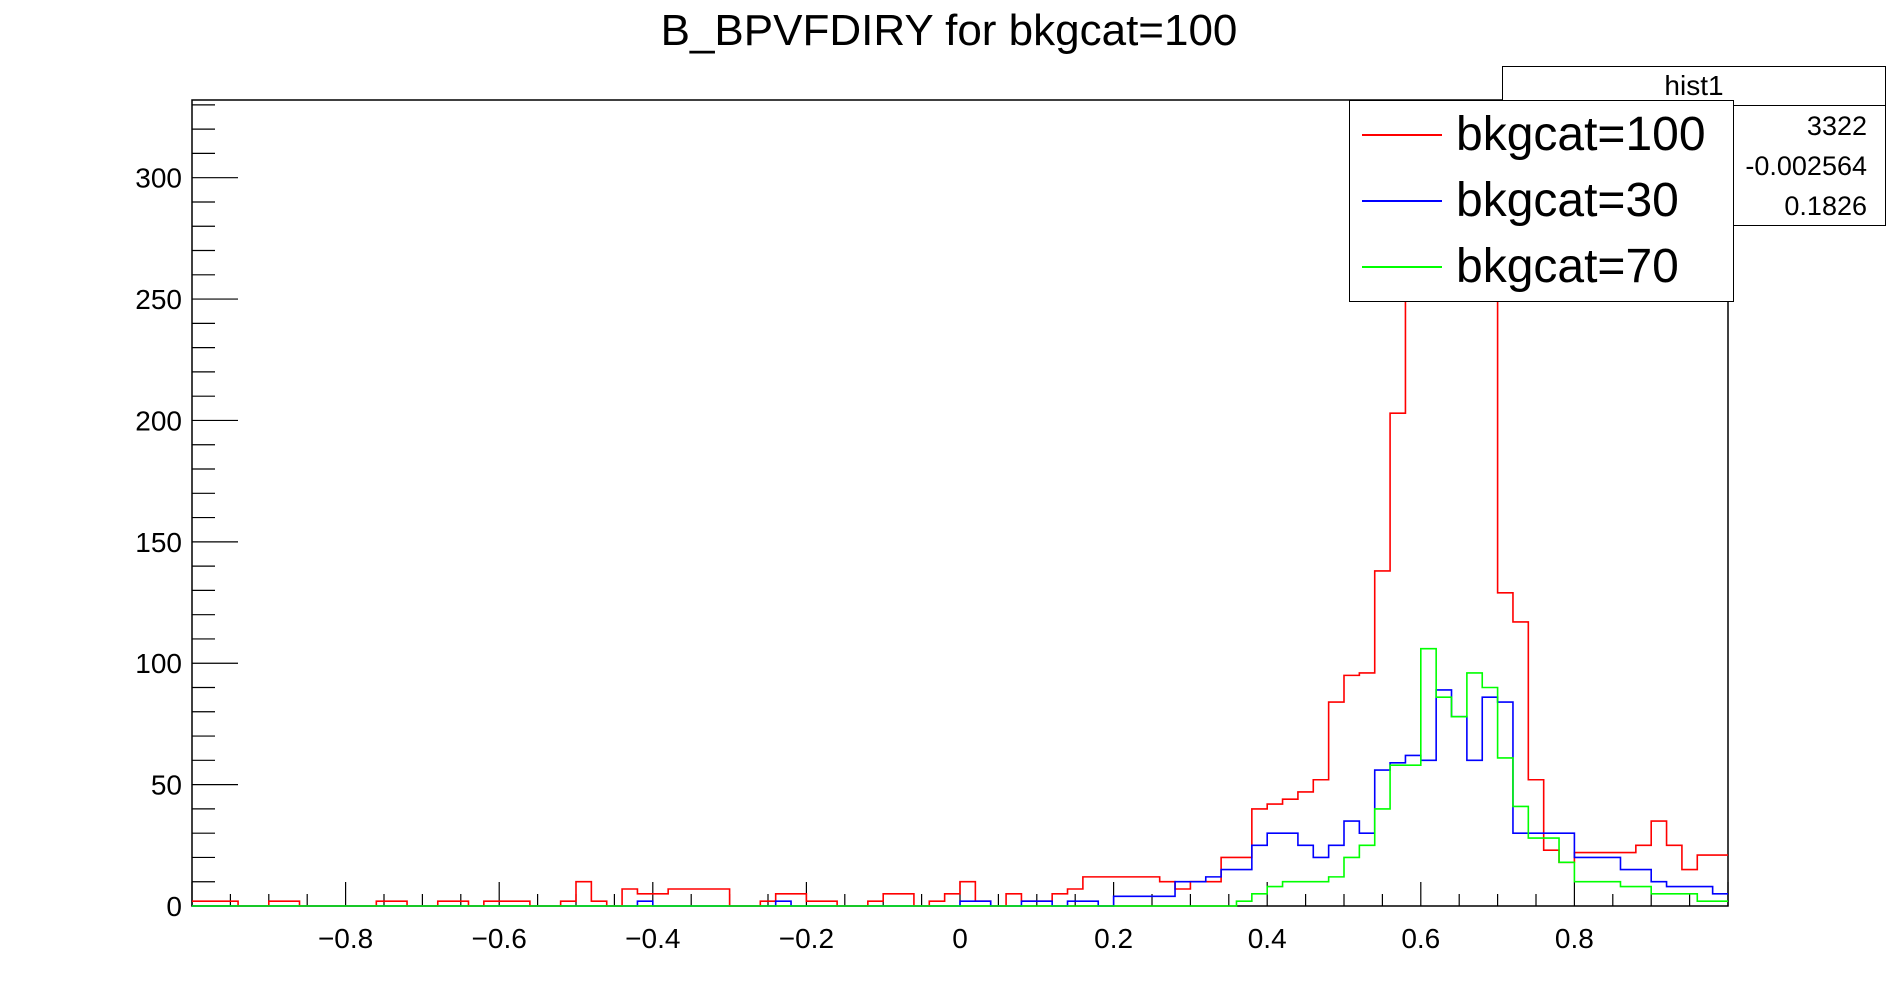 This screenshot has width=1898, height=994. I want to click on legend-label: bkgcat=100, so click(1581, 134).